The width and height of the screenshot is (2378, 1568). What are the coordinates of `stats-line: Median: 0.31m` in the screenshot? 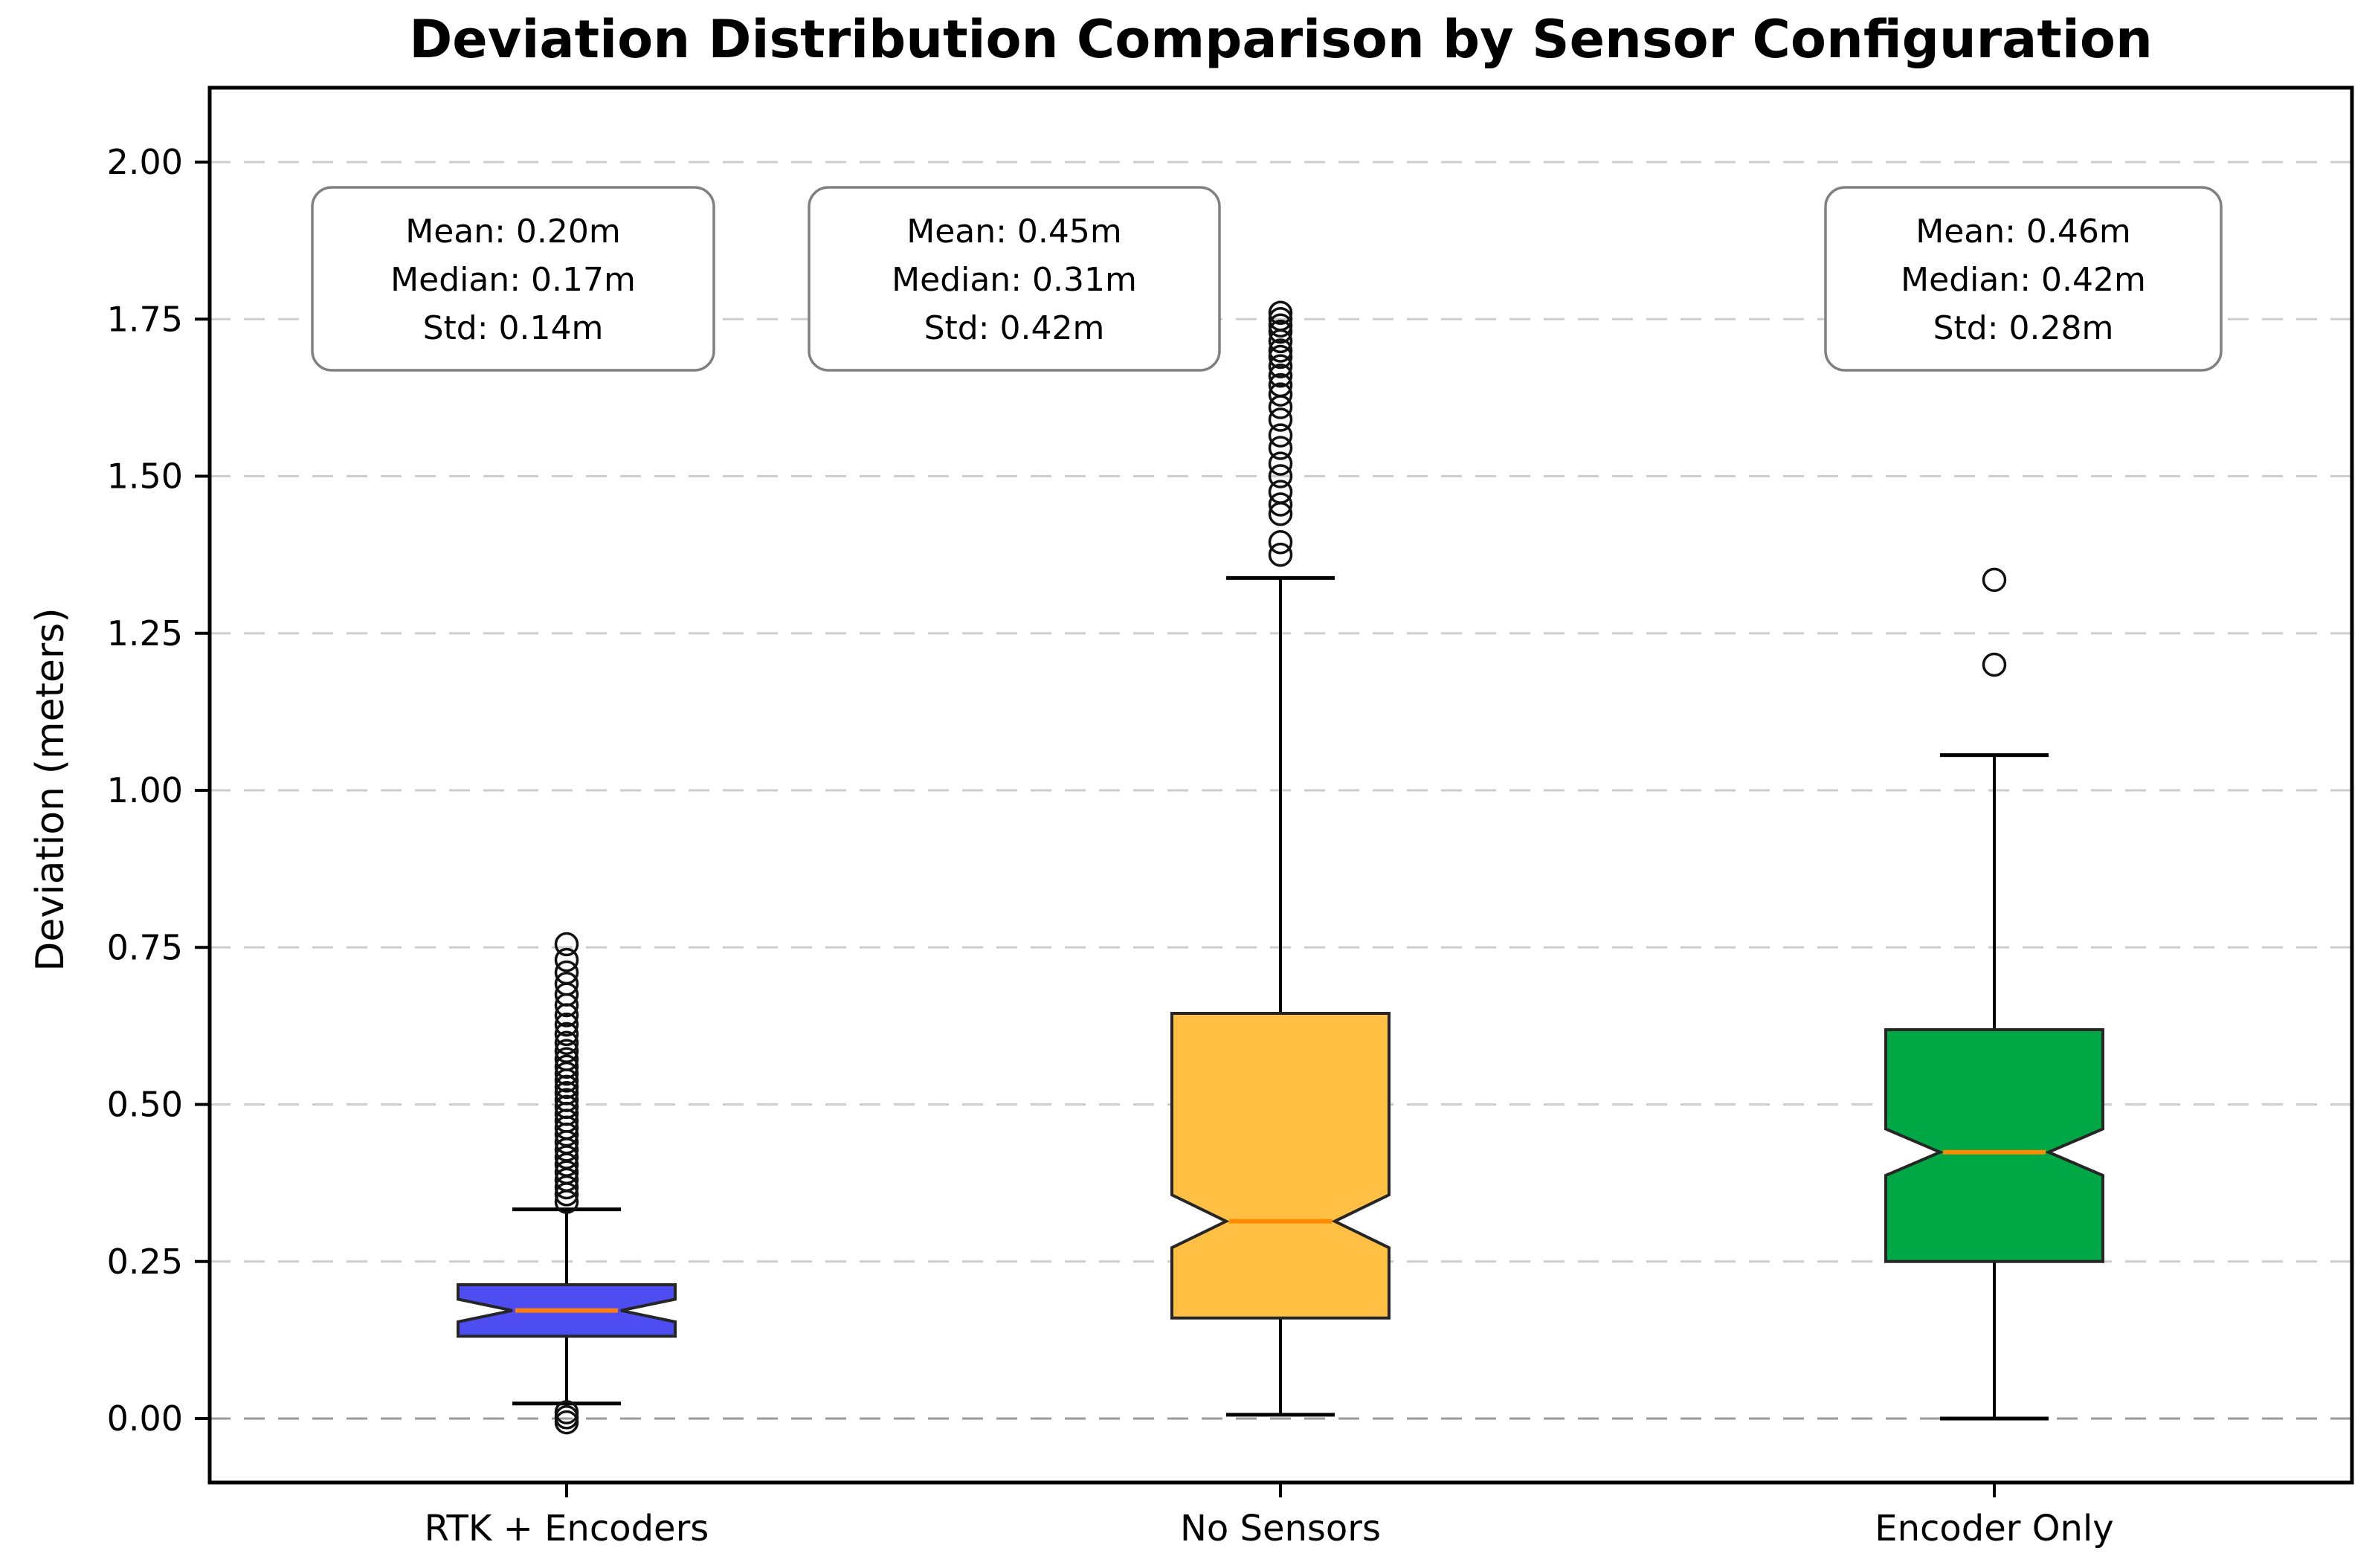 It's located at (1014, 280).